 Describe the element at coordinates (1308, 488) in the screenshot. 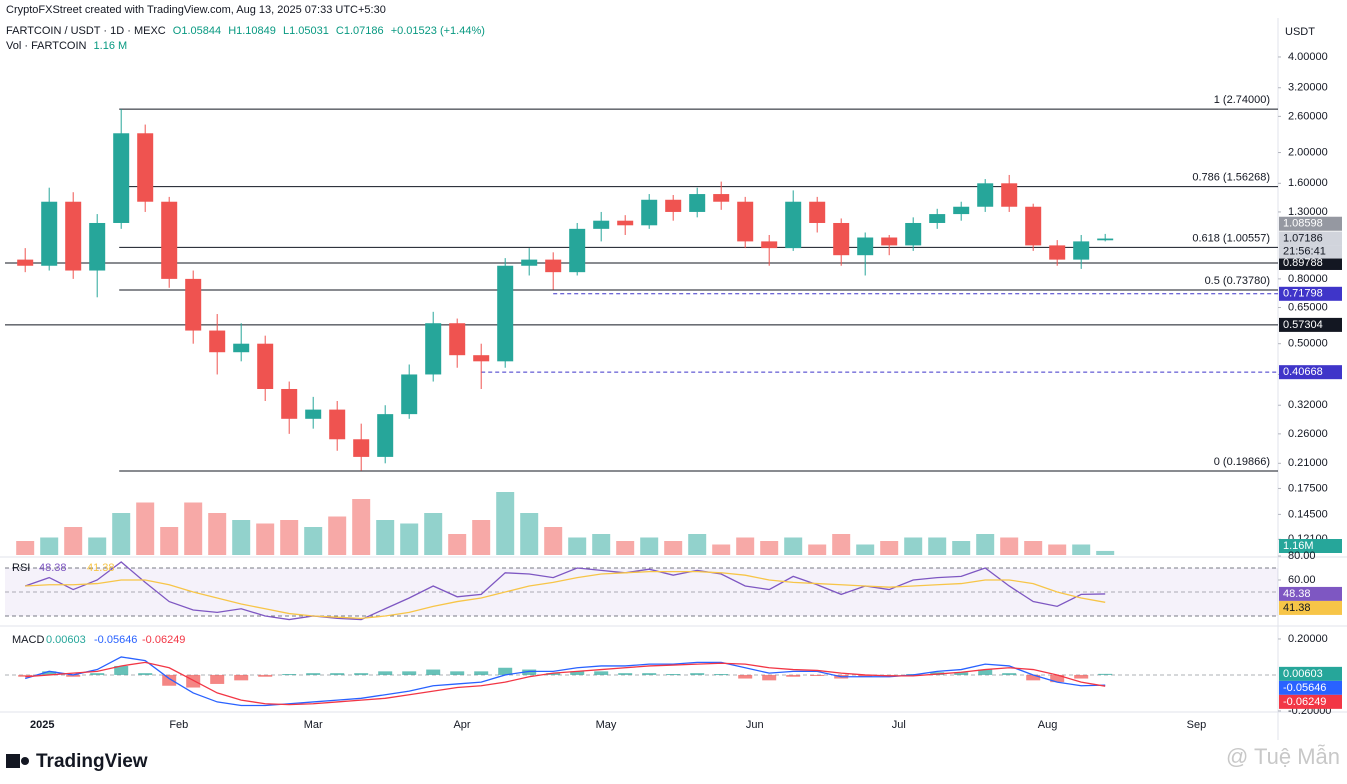

I see `y-tick-label: 0.17500` at that location.